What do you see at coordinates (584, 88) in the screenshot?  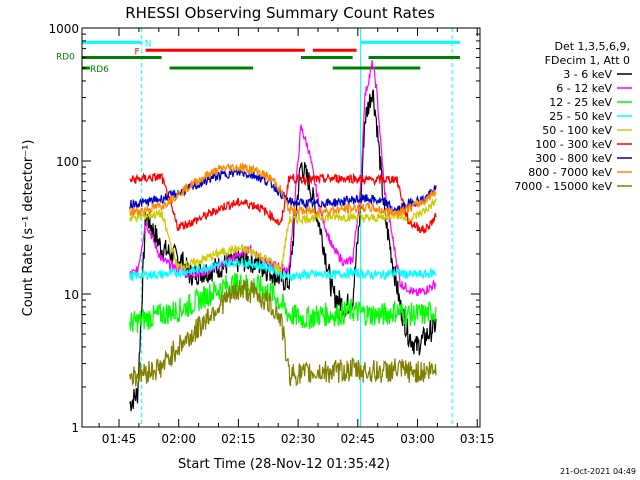 I see `legend-label-2: 6 - 12 keV` at bounding box center [584, 88].